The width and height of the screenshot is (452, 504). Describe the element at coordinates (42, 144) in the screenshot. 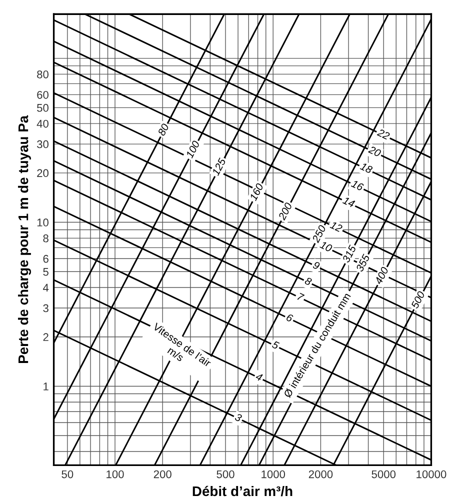

I see `y-tick-label: 30` at that location.